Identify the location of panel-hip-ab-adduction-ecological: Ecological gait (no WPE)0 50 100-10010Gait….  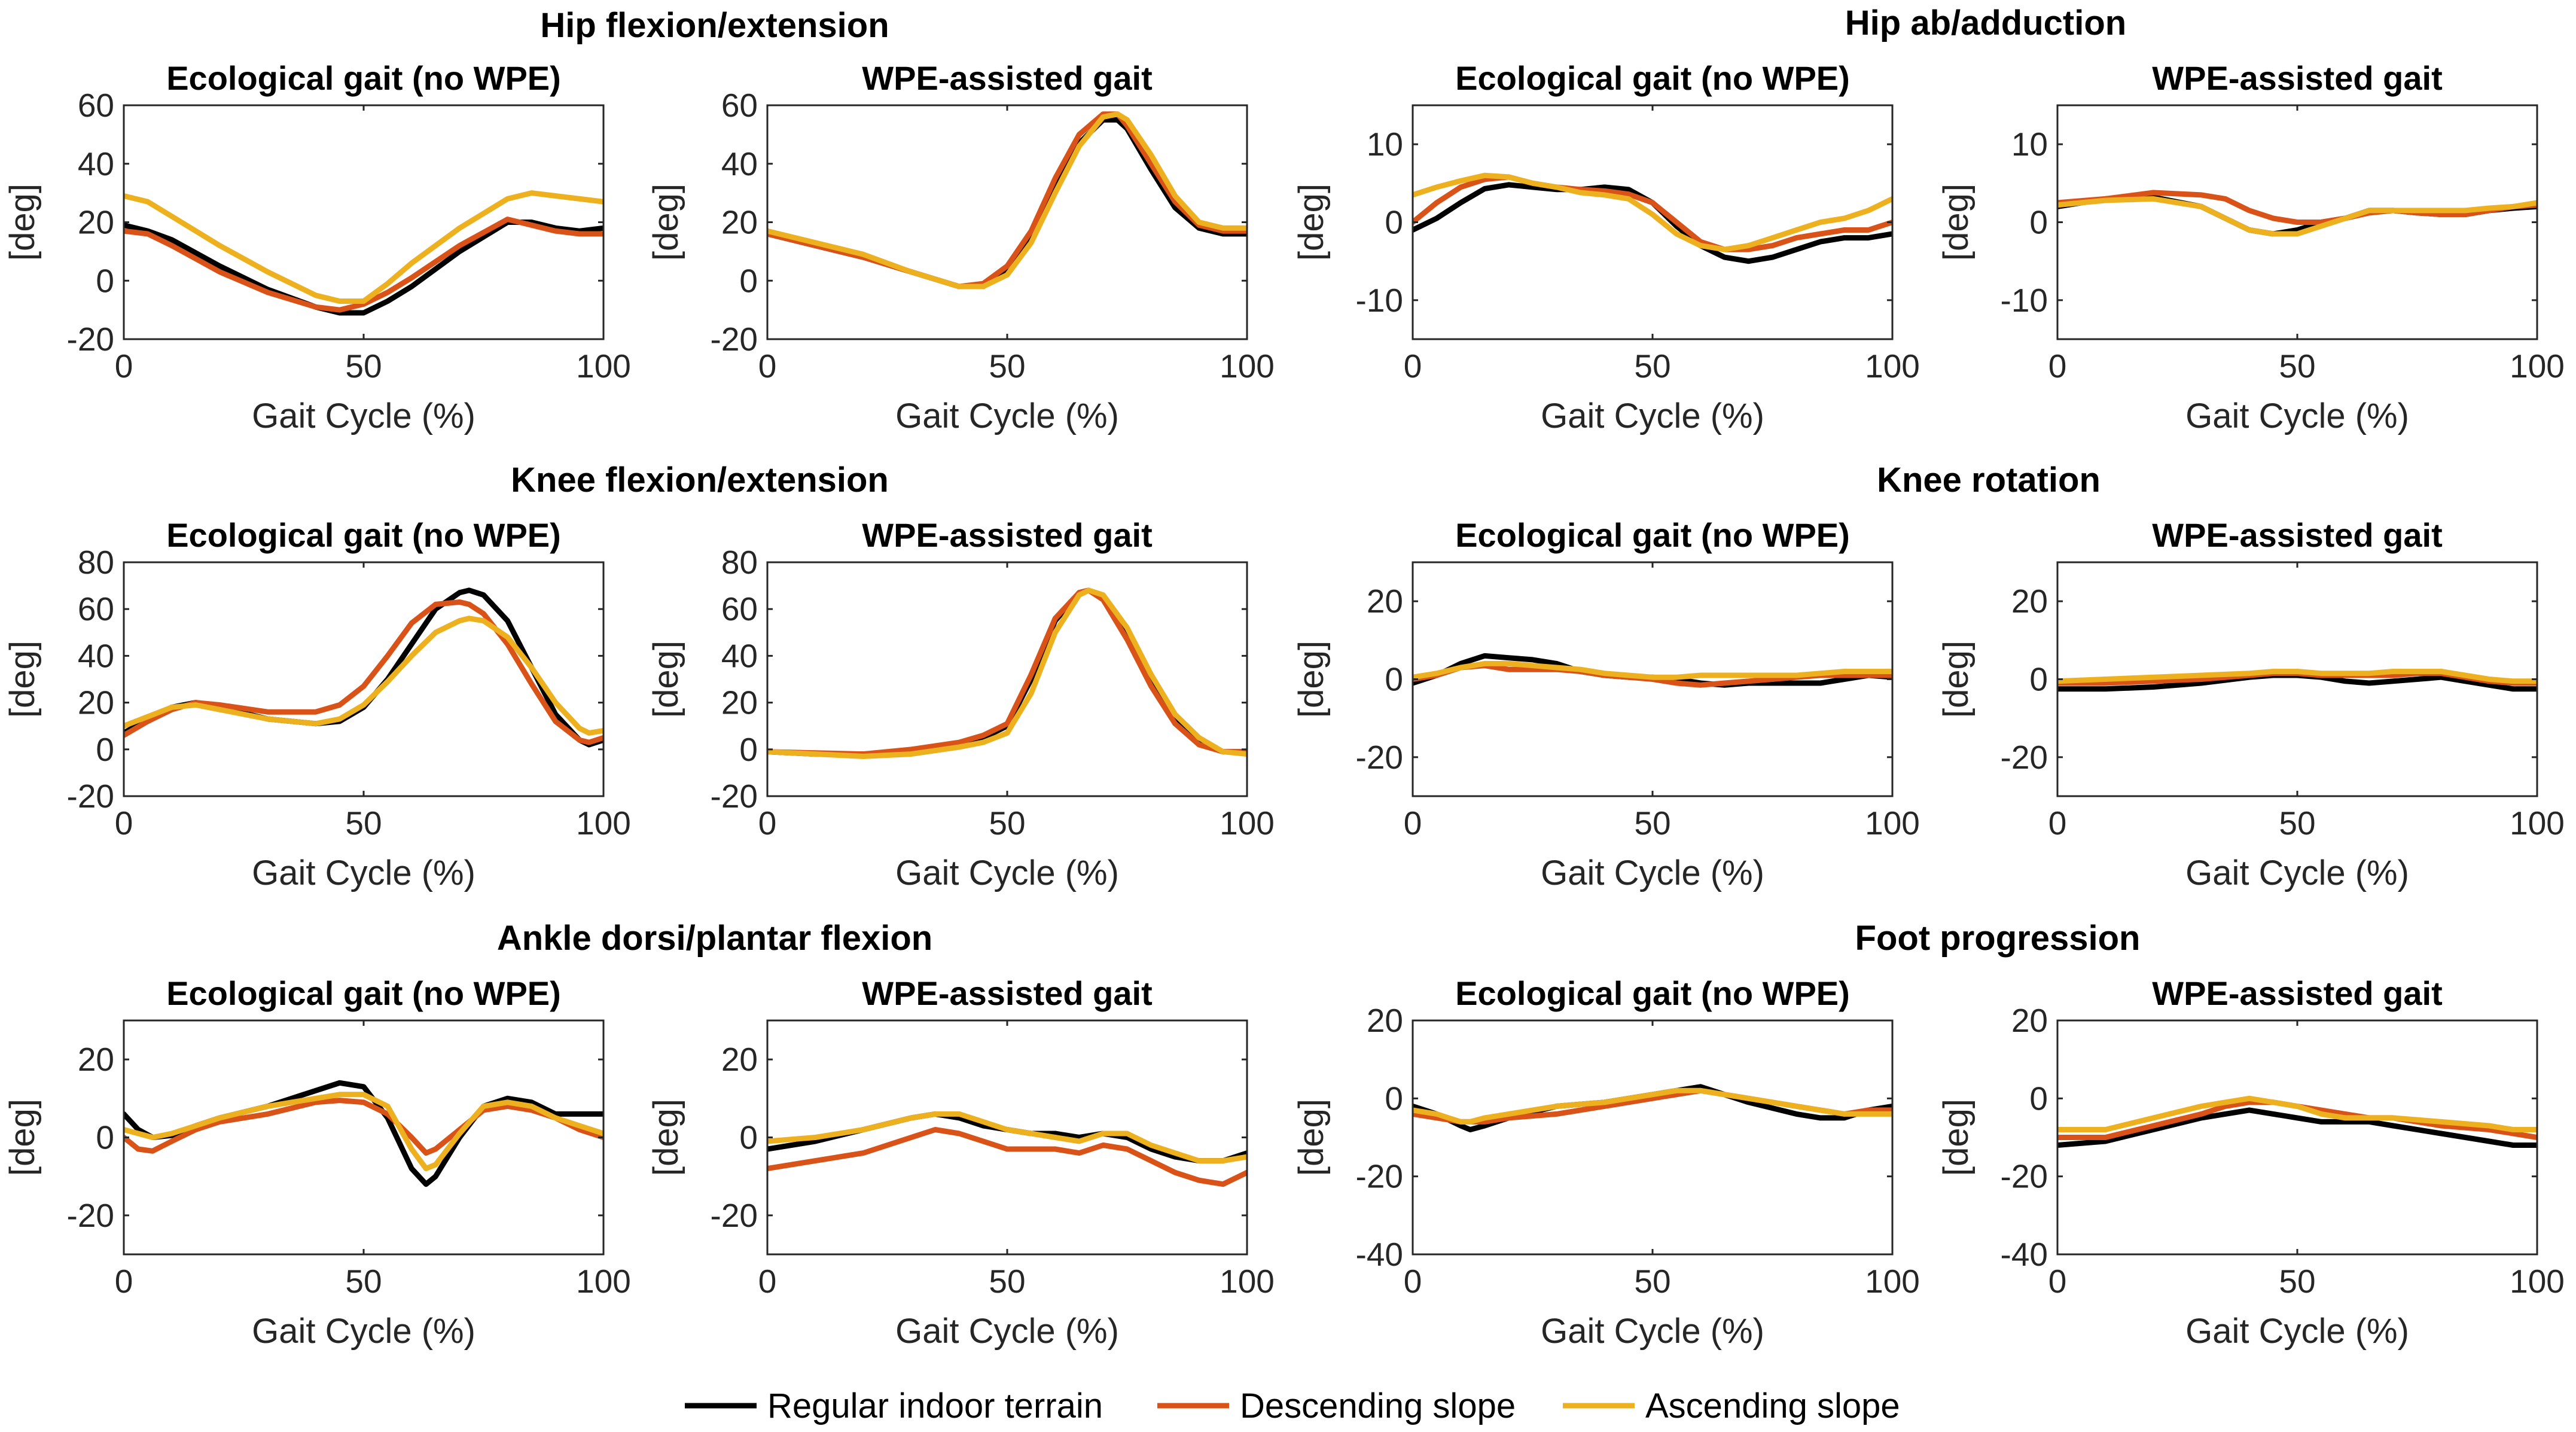
(1606, 247).